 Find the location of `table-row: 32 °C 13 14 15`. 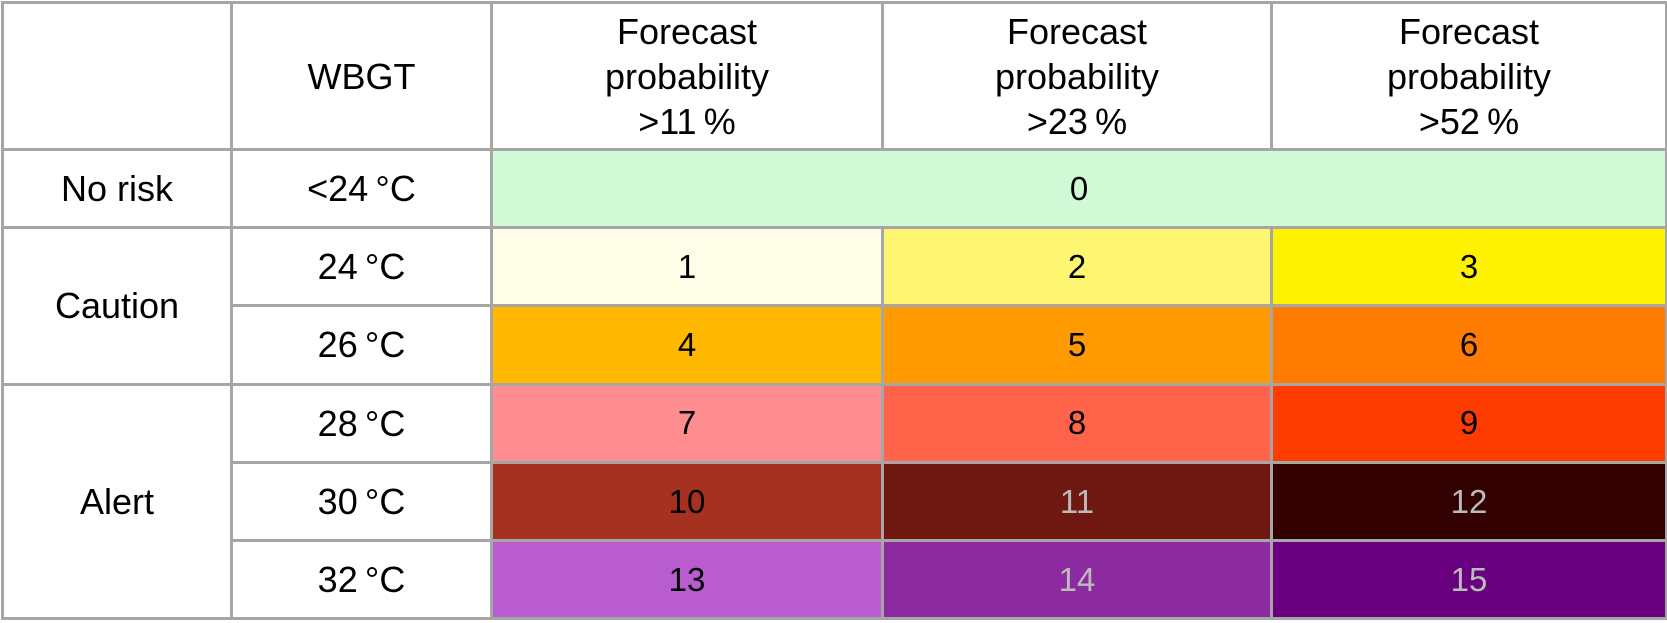

table-row: 32 °C 13 14 15 is located at coordinates (835, 579).